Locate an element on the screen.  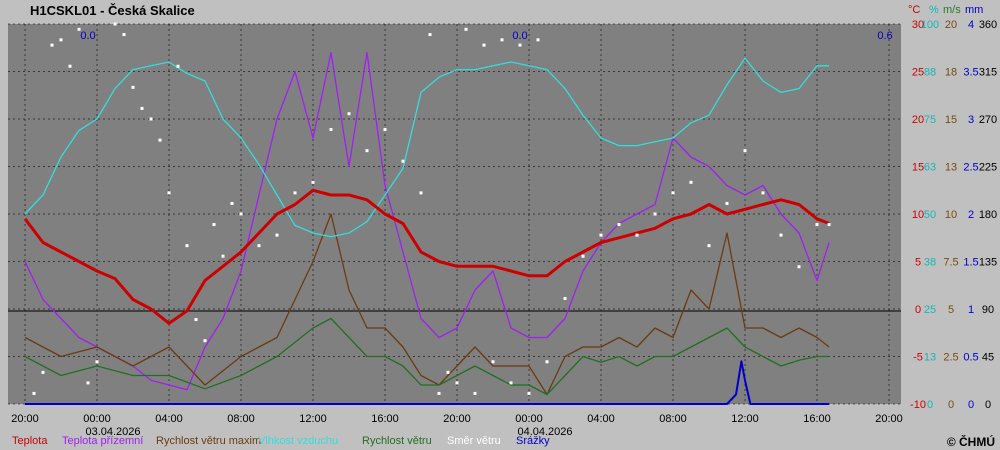
axis-tick-humidity: 0 is located at coordinates (930, 405).